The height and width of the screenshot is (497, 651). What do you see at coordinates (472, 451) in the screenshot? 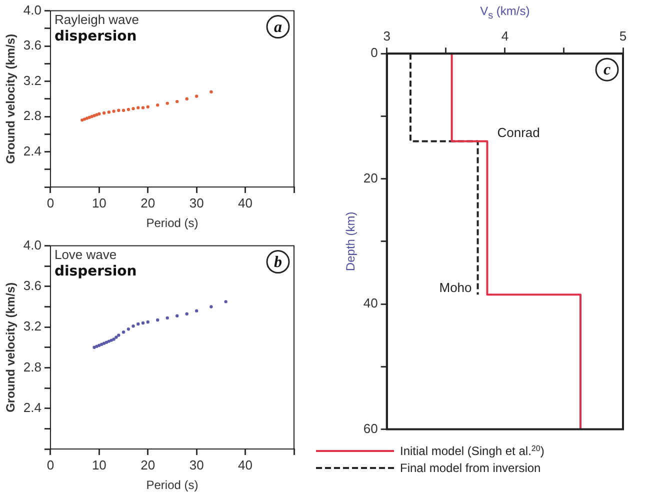
I see `legend-label: Initial model (Singh et al.$^{20}$)` at bounding box center [472, 451].